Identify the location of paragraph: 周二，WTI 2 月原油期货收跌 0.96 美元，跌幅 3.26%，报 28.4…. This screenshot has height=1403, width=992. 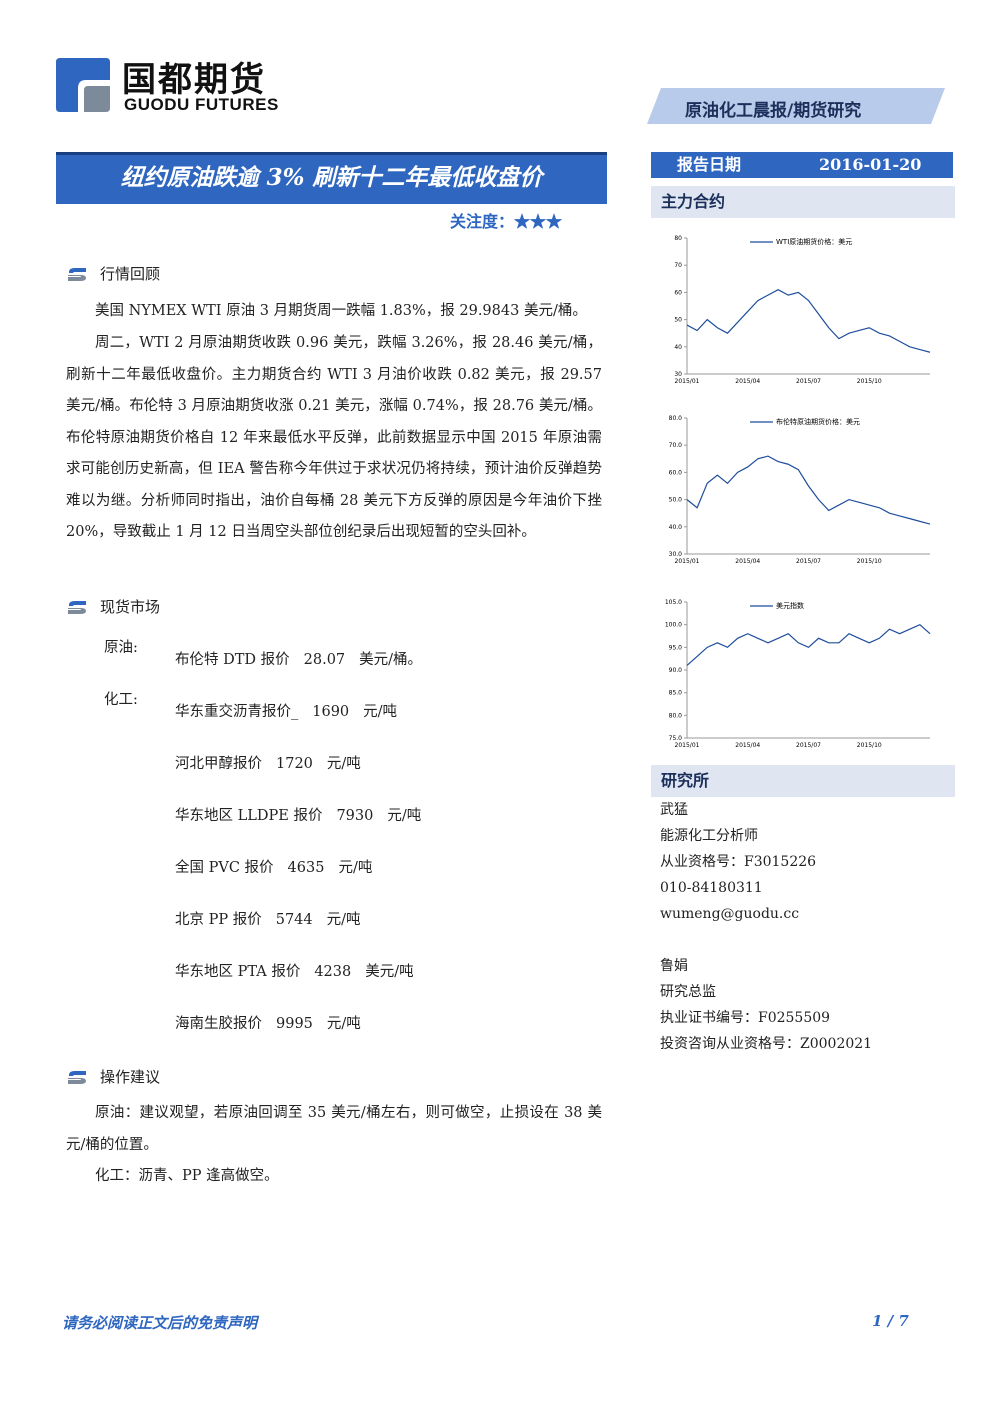
(334, 437).